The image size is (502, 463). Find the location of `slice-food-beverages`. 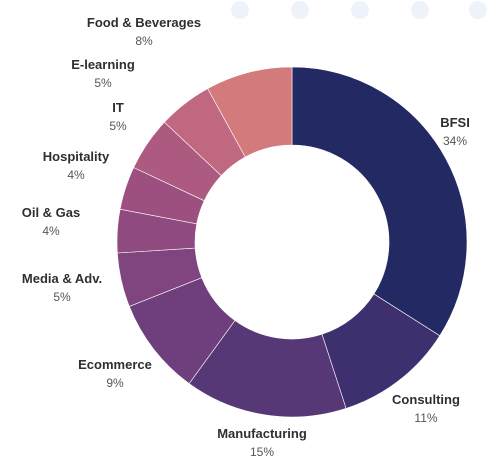

slice-food-beverages is located at coordinates (250, 112).